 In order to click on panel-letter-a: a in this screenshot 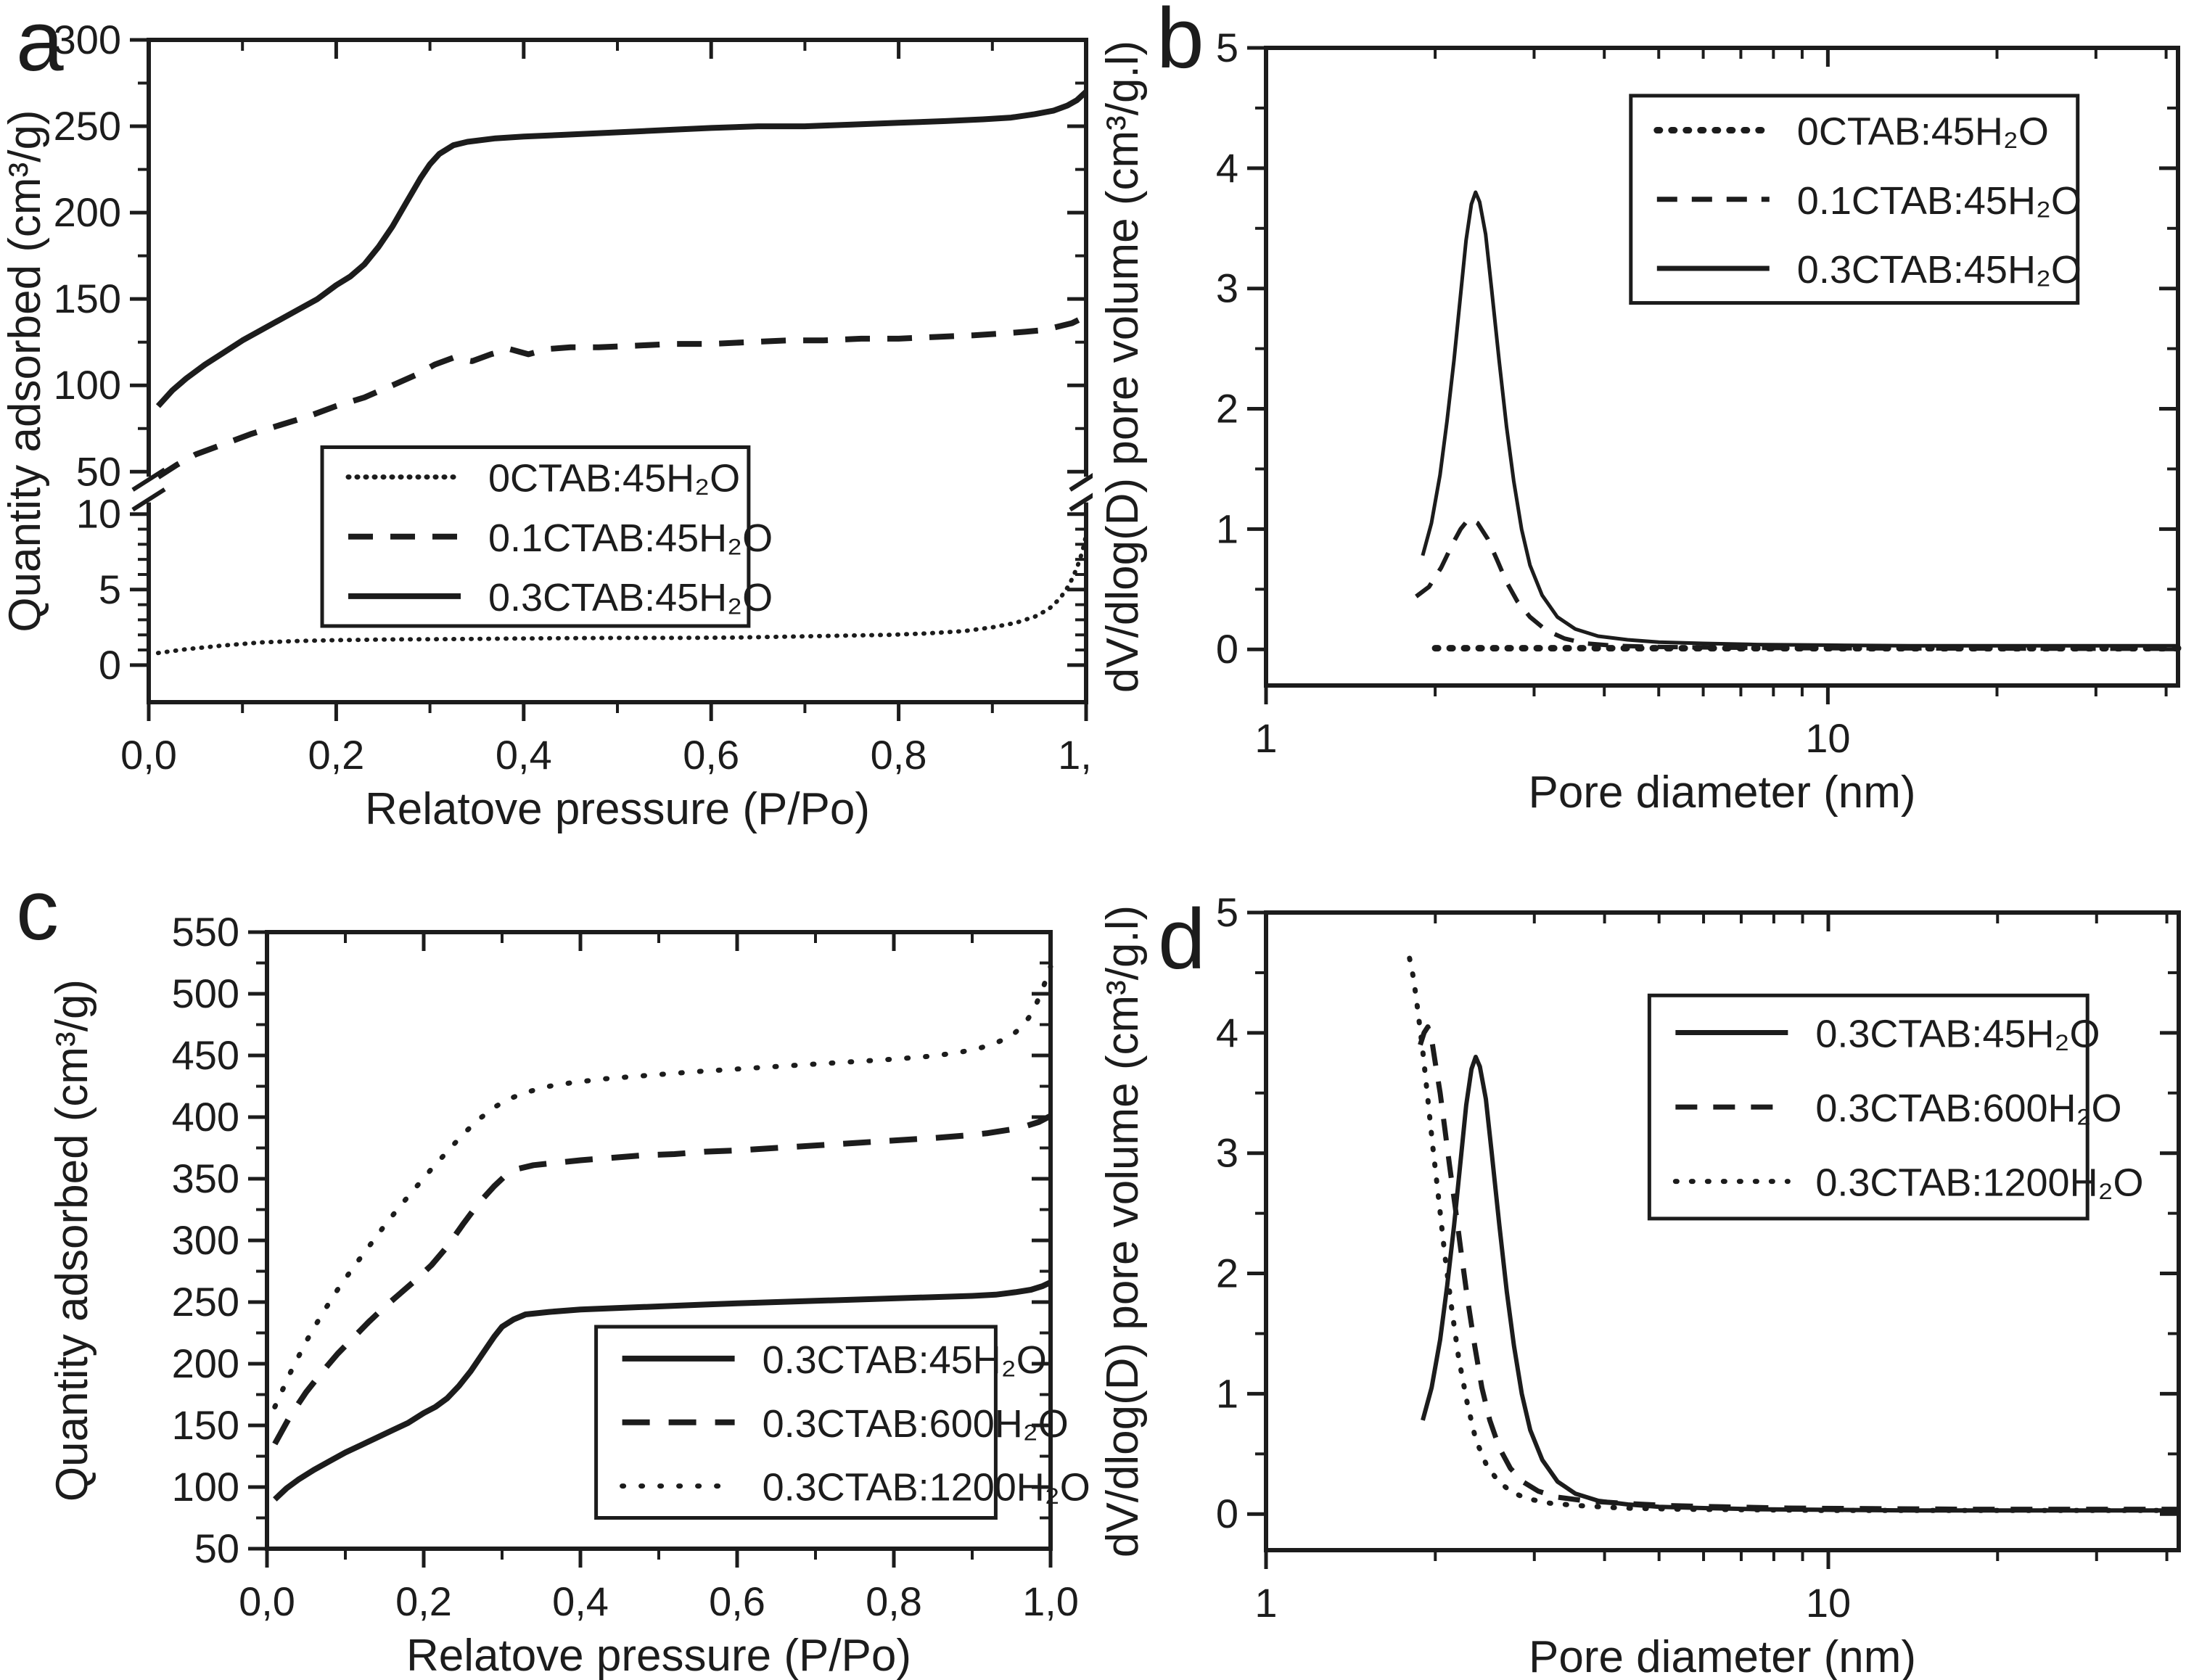, I will do `click(40, 44)`.